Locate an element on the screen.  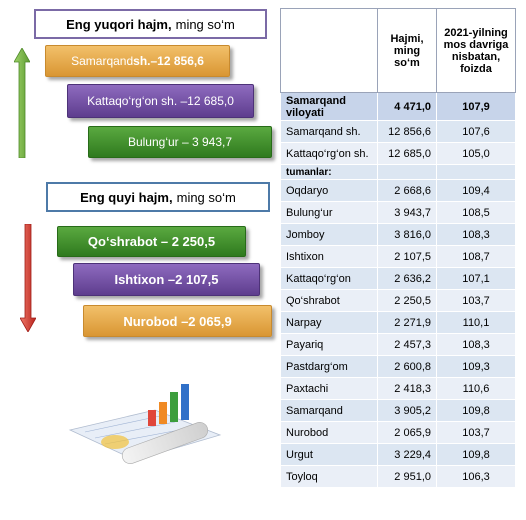
row-volume: 2 668,6 is located at coordinates (407, 190).